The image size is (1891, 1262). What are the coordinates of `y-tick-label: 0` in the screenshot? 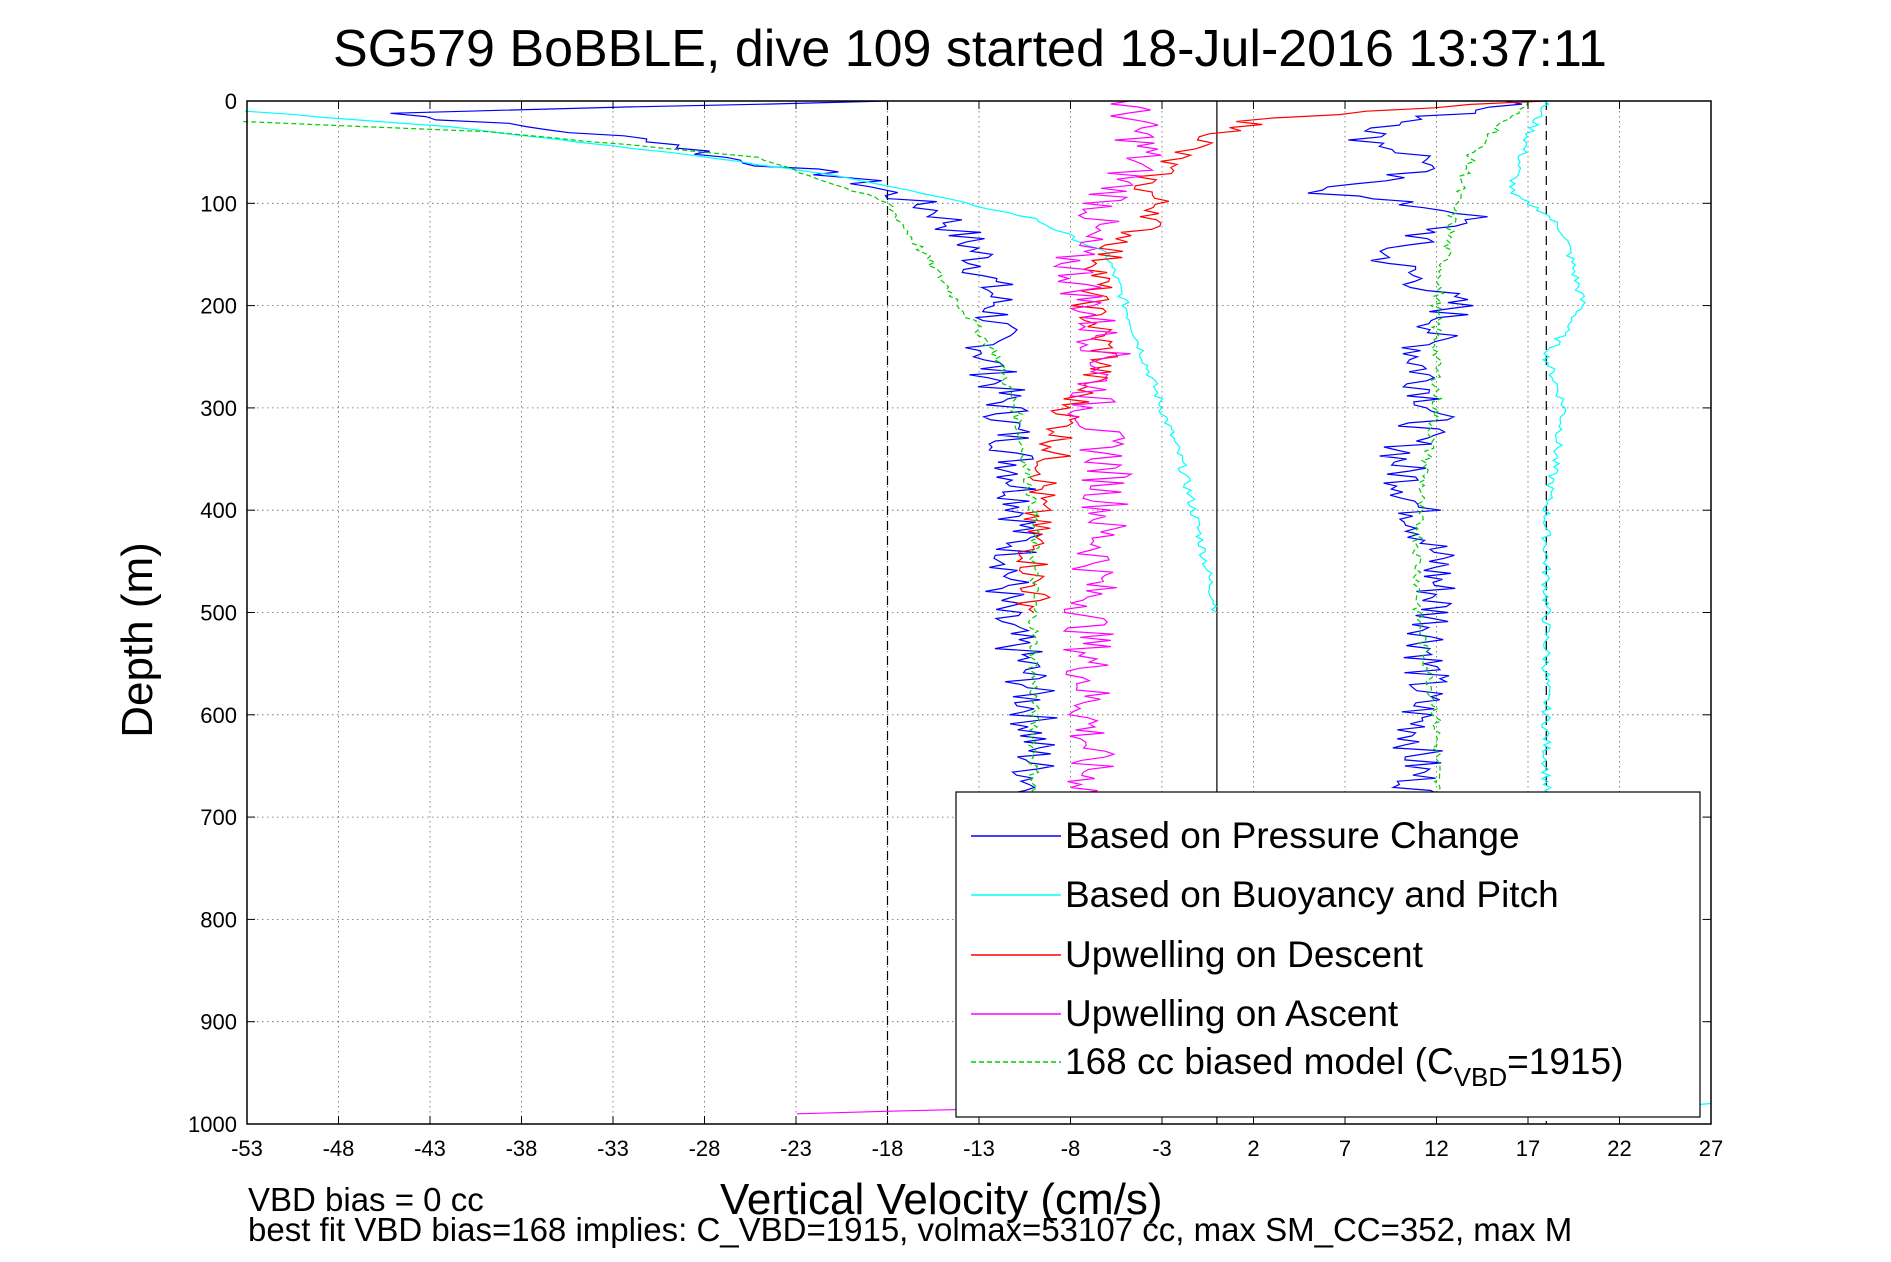 It's located at (231, 101).